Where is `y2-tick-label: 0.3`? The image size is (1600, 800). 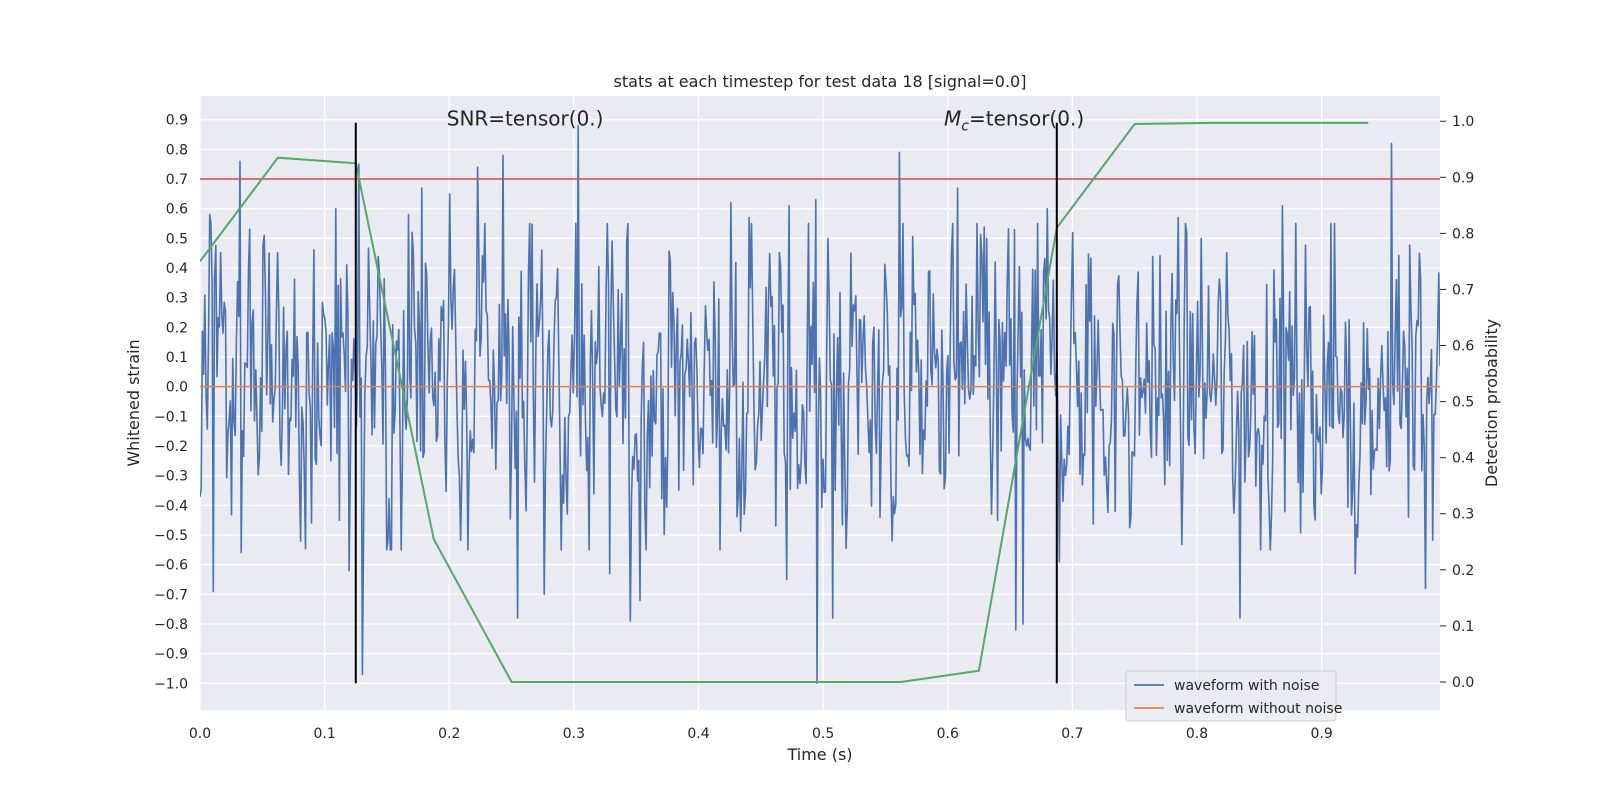
y2-tick-label: 0.3 is located at coordinates (1463, 515).